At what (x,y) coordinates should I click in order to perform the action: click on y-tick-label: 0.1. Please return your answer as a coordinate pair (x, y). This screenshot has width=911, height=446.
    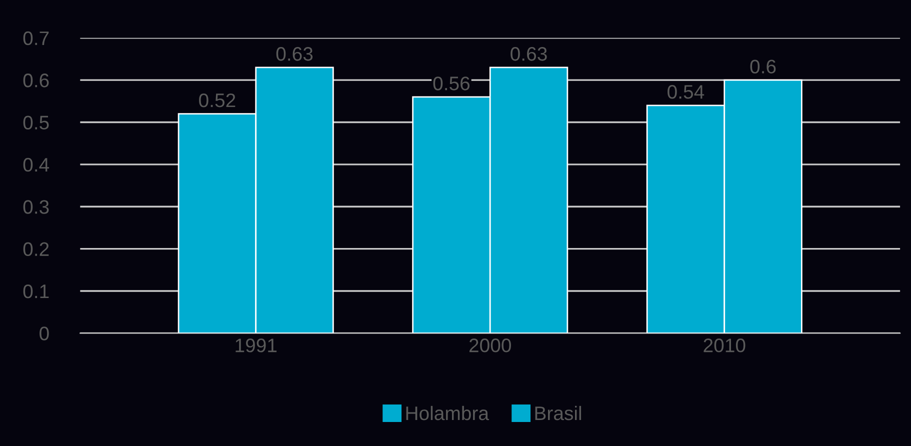
    Looking at the image, I should click on (36, 291).